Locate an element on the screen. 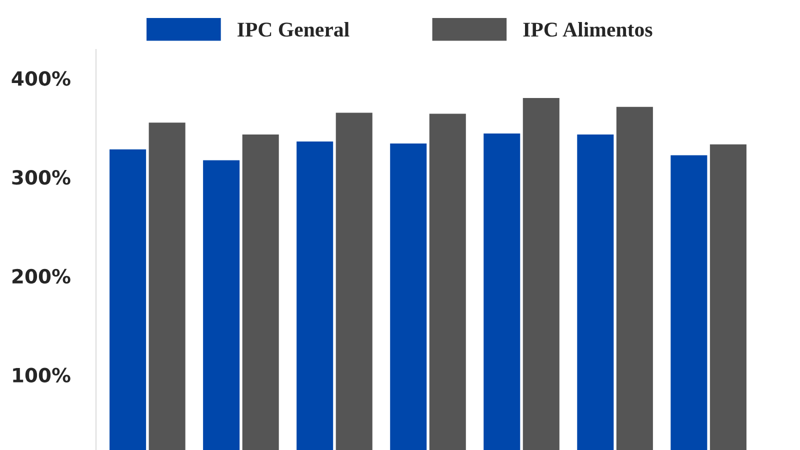 This screenshot has height=450, width=800. y-tick-label: 400% is located at coordinates (41, 78).